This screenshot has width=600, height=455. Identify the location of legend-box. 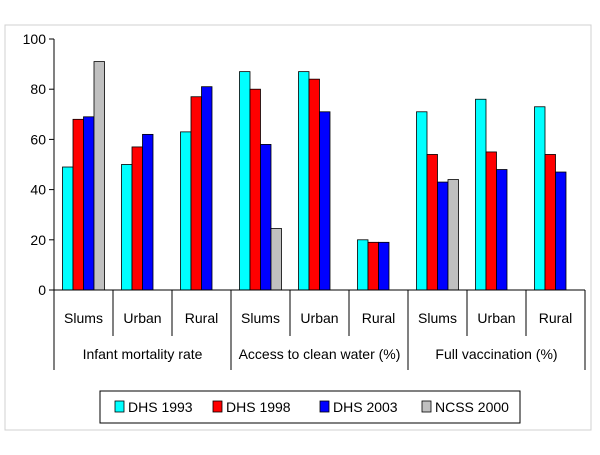
(310, 407).